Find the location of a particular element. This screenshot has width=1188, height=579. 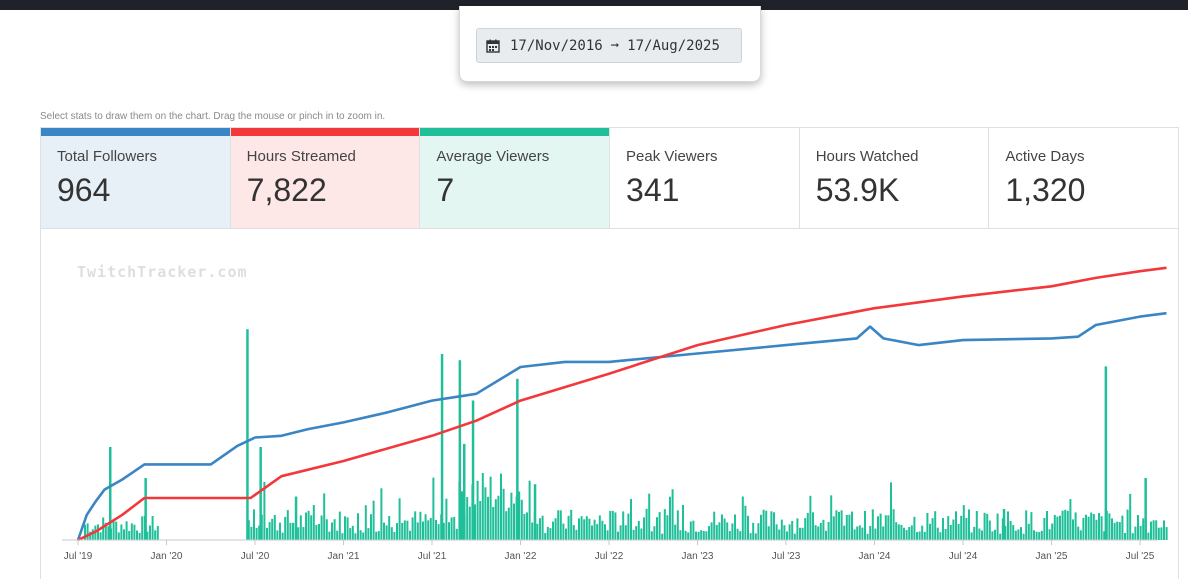

stat-active-days: Active Days 1,320 is located at coordinates (1084, 178).